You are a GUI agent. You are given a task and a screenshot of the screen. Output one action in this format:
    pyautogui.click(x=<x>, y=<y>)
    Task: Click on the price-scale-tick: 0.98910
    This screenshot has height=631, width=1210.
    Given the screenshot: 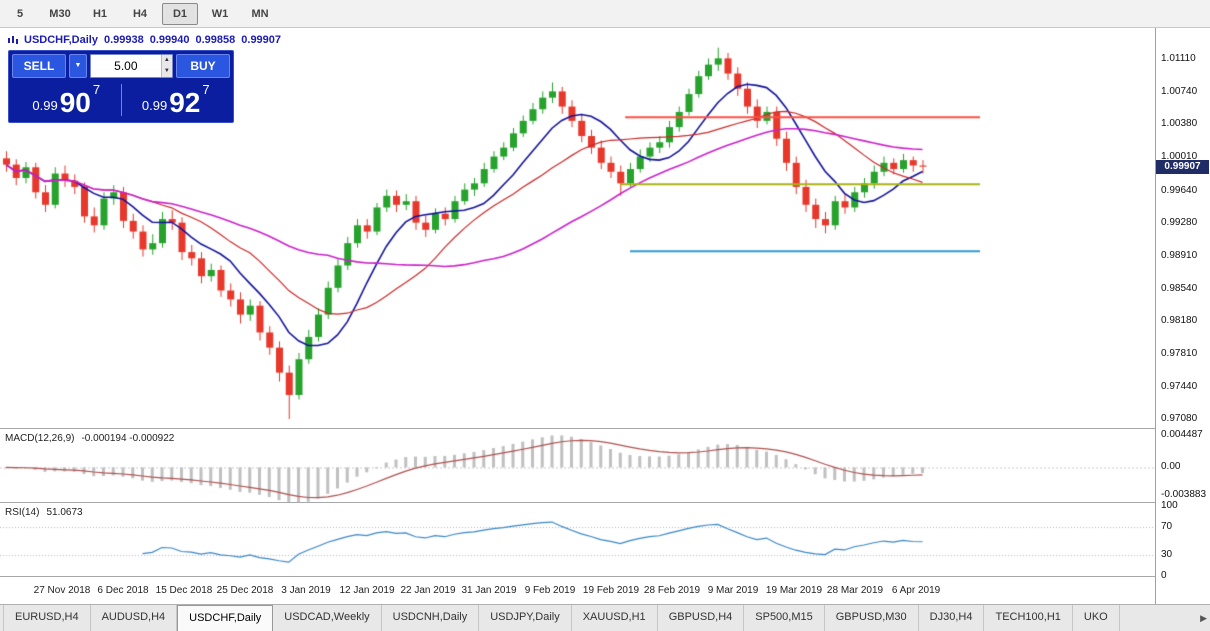 What is the action you would take?
    pyautogui.click(x=1179, y=255)
    